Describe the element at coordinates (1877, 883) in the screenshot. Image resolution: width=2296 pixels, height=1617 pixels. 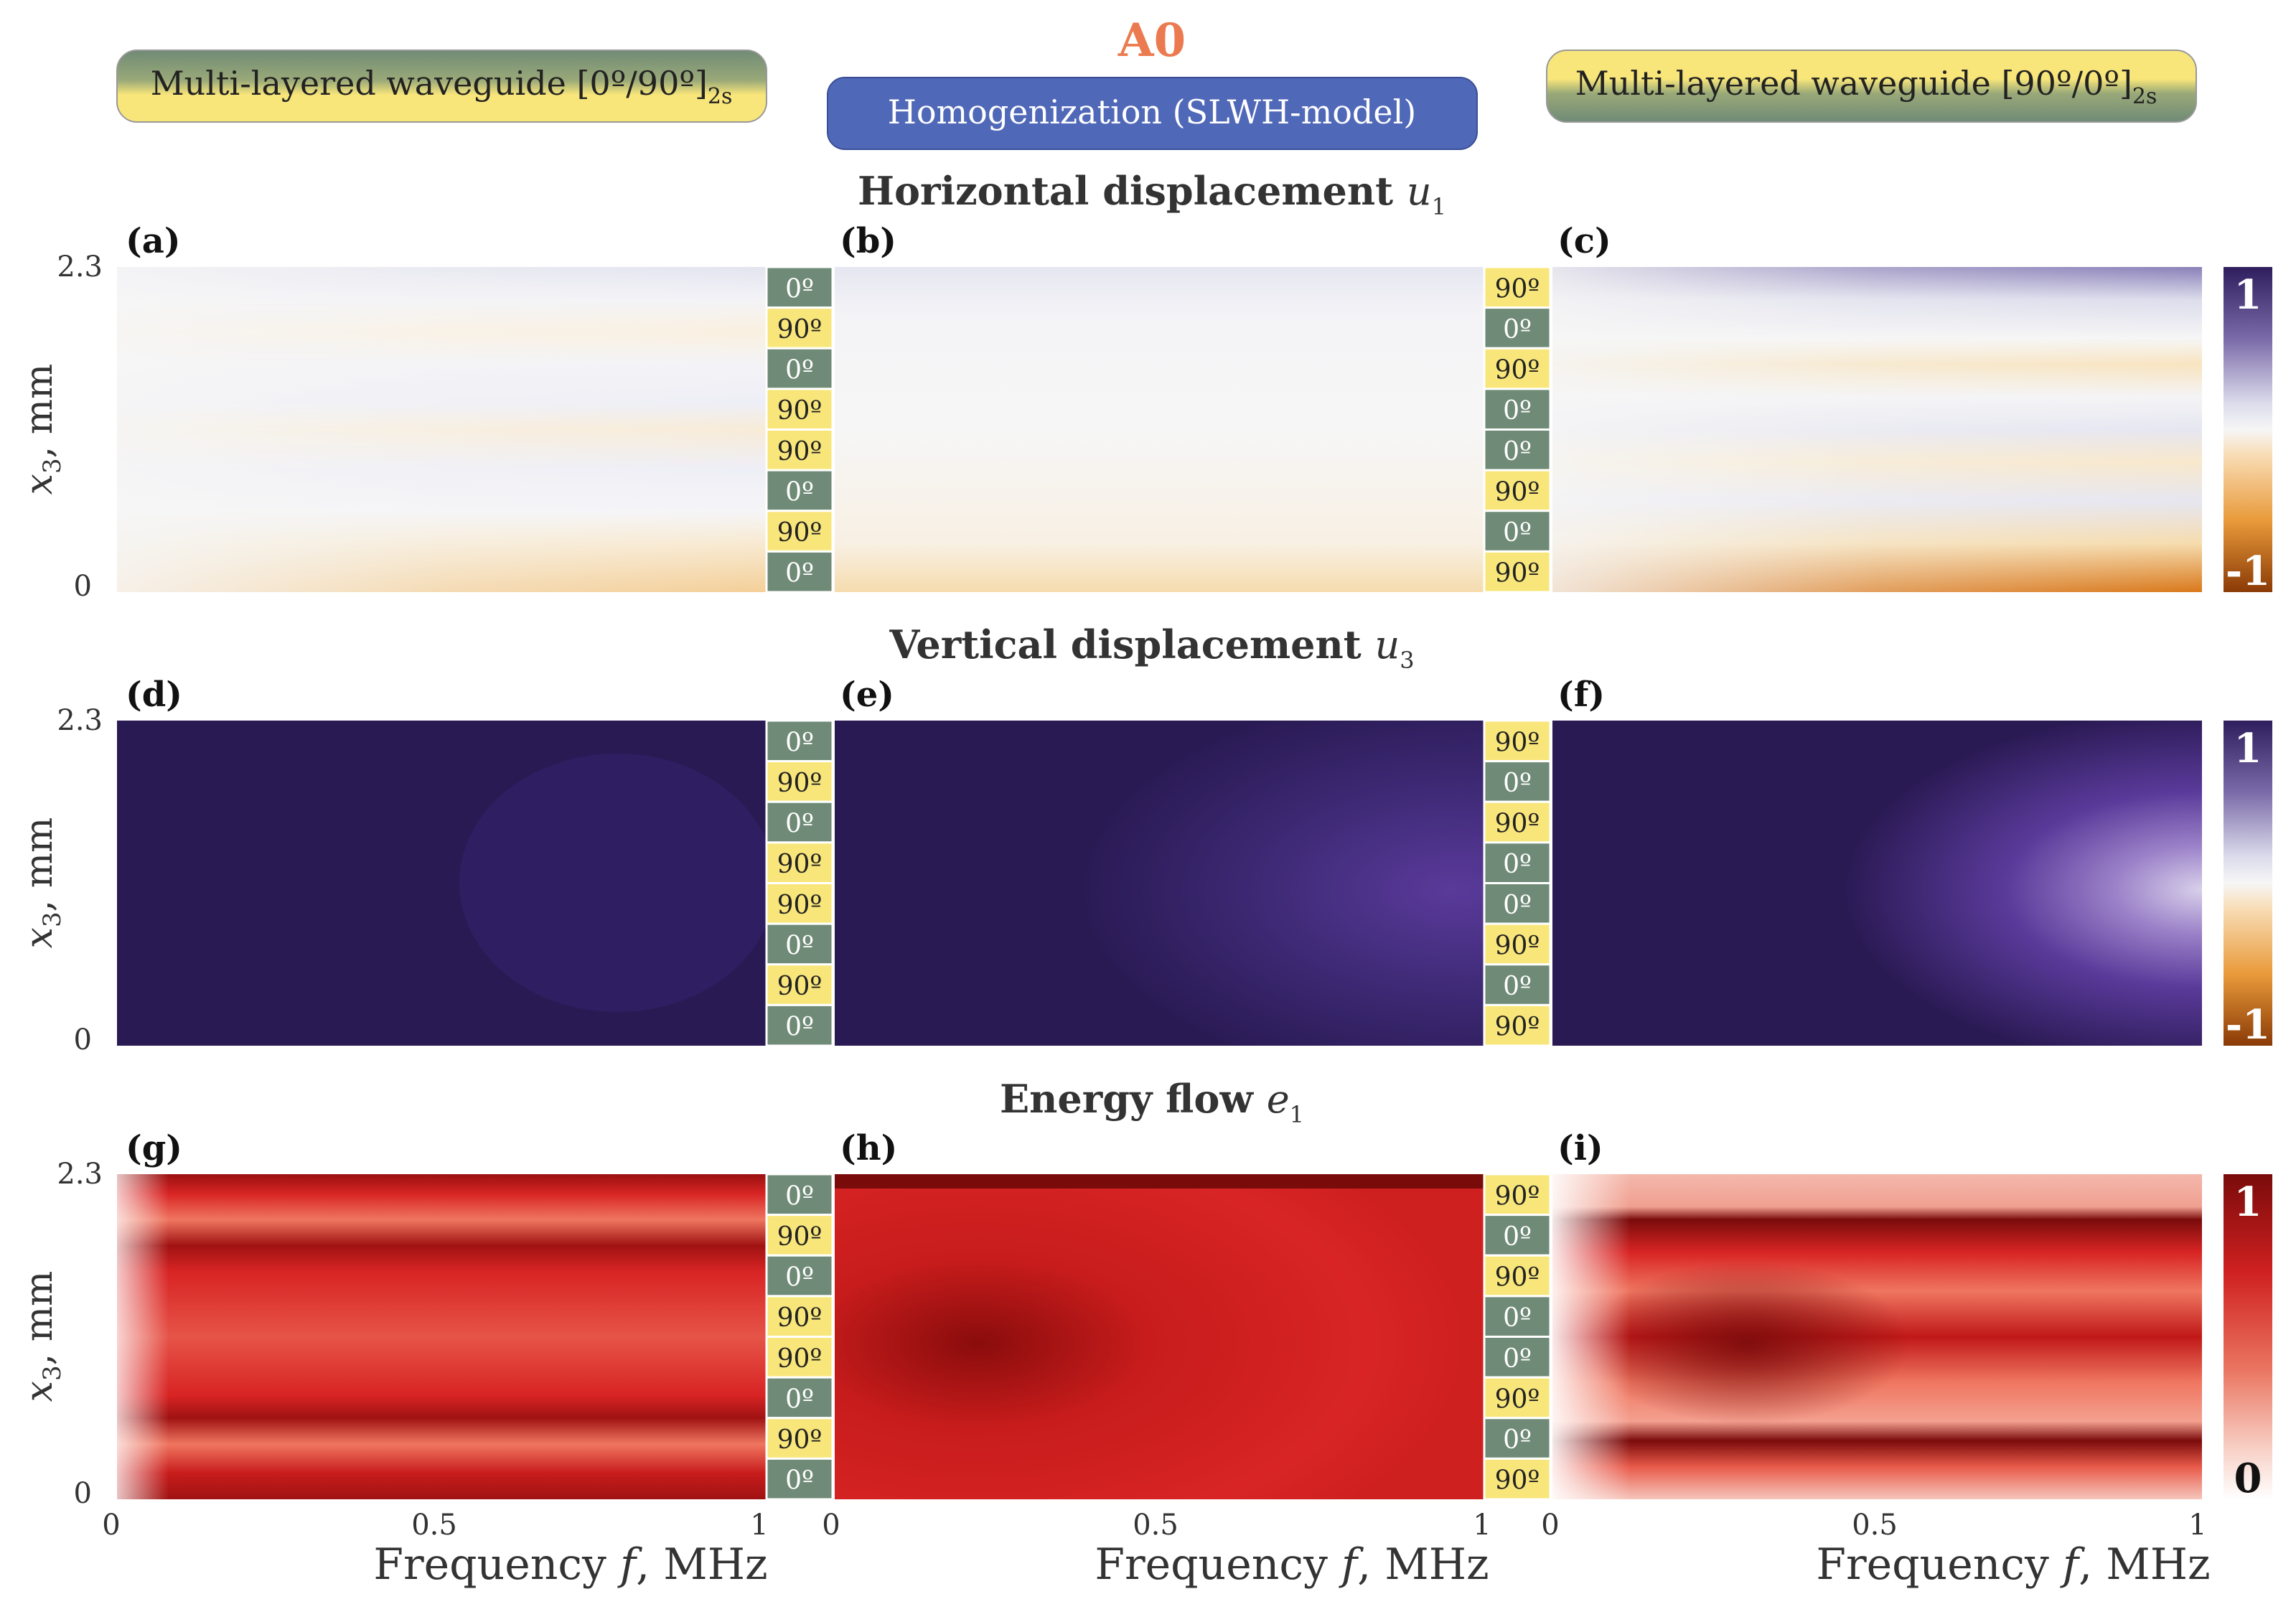
I see `heatmap-panel-f` at that location.